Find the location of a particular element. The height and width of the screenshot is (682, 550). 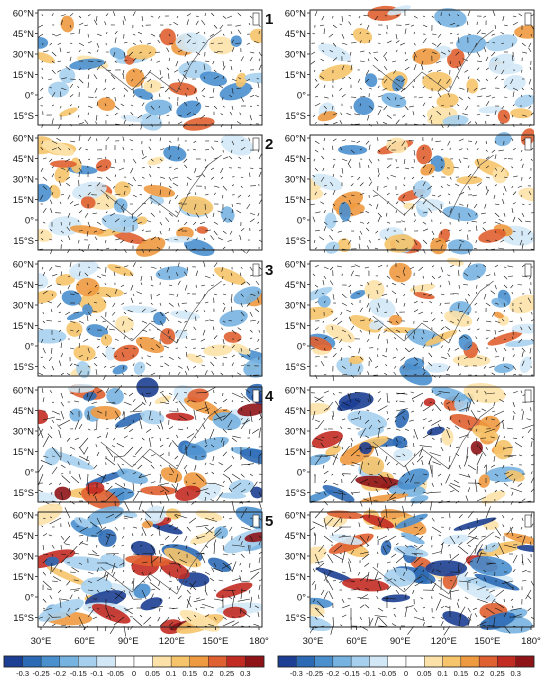

colorbar-swatch is located at coordinates (287, 661).